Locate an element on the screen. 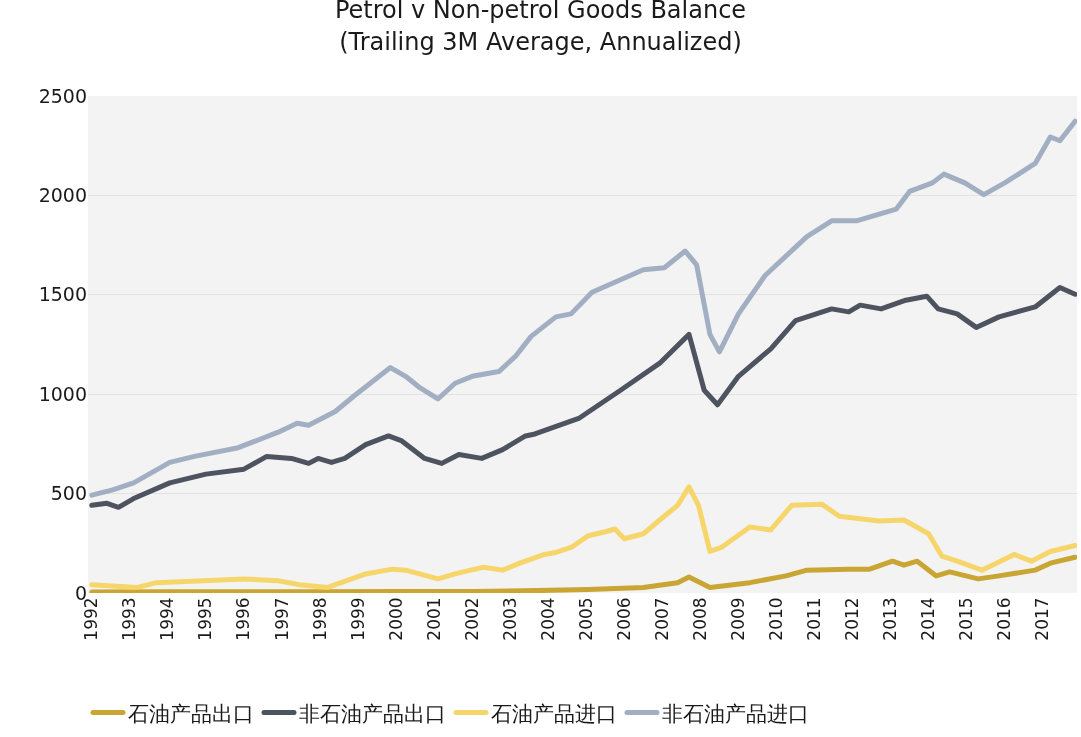 The height and width of the screenshot is (737, 1081). x-tick-label: 2008 is located at coordinates (699, 619).